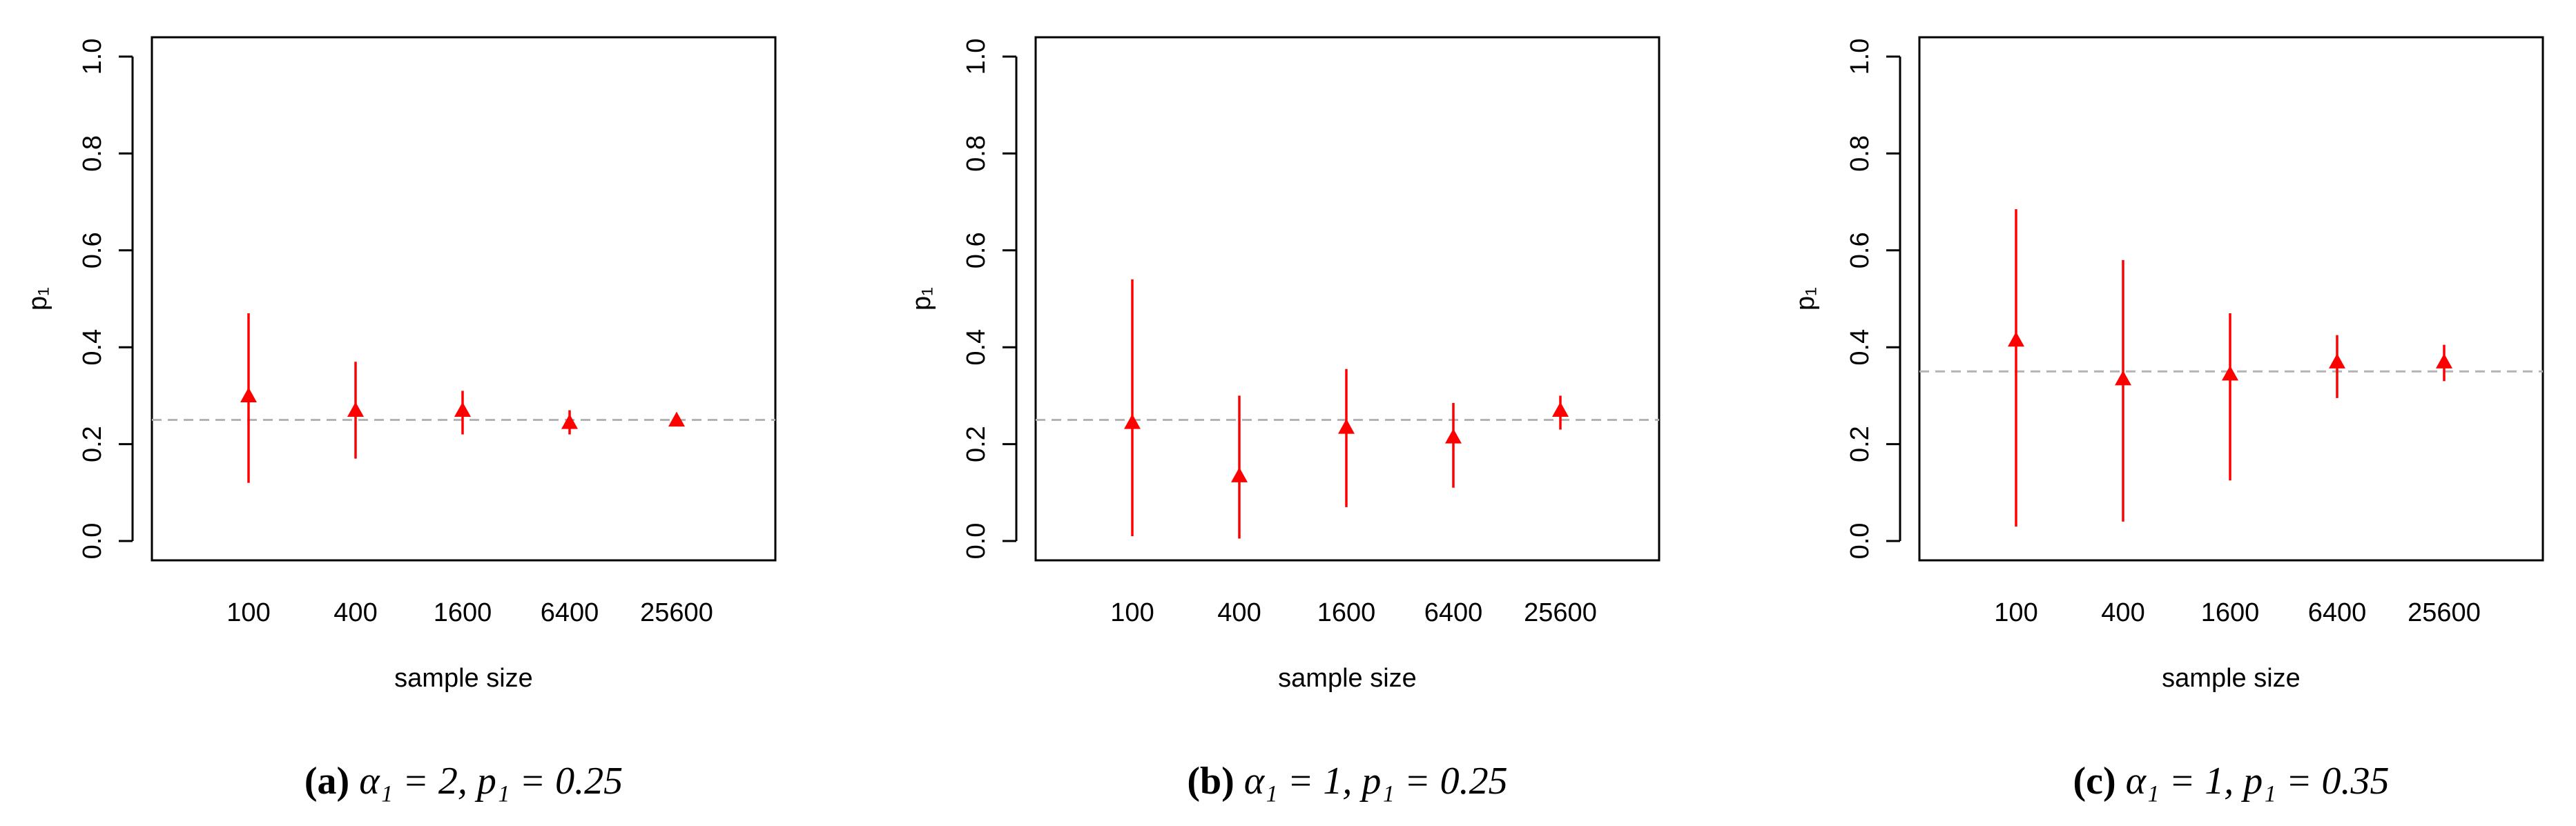  I want to click on caption-text: α₁ = 1, p₁ = 0.35, so click(2258, 781).